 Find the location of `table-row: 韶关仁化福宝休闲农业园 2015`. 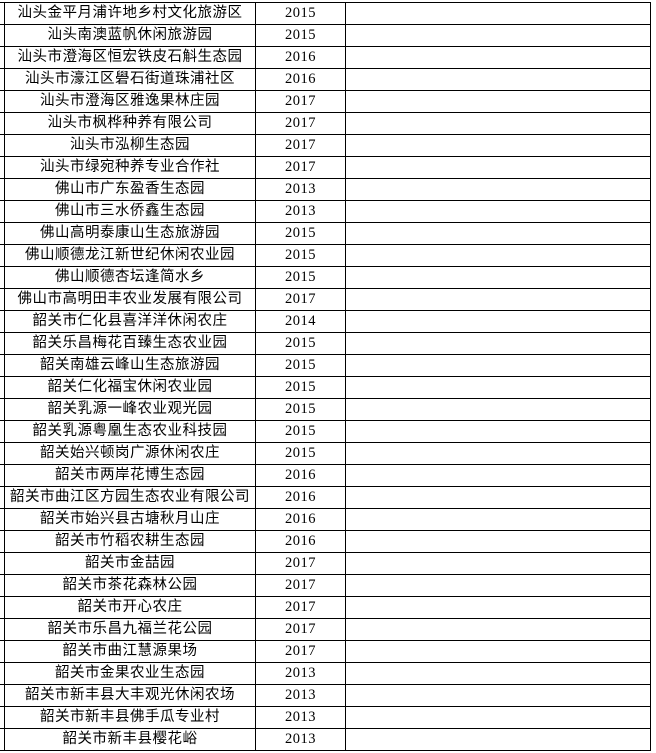

table-row: 韶关仁化福宝休闲农业园 2015 is located at coordinates (325, 387).